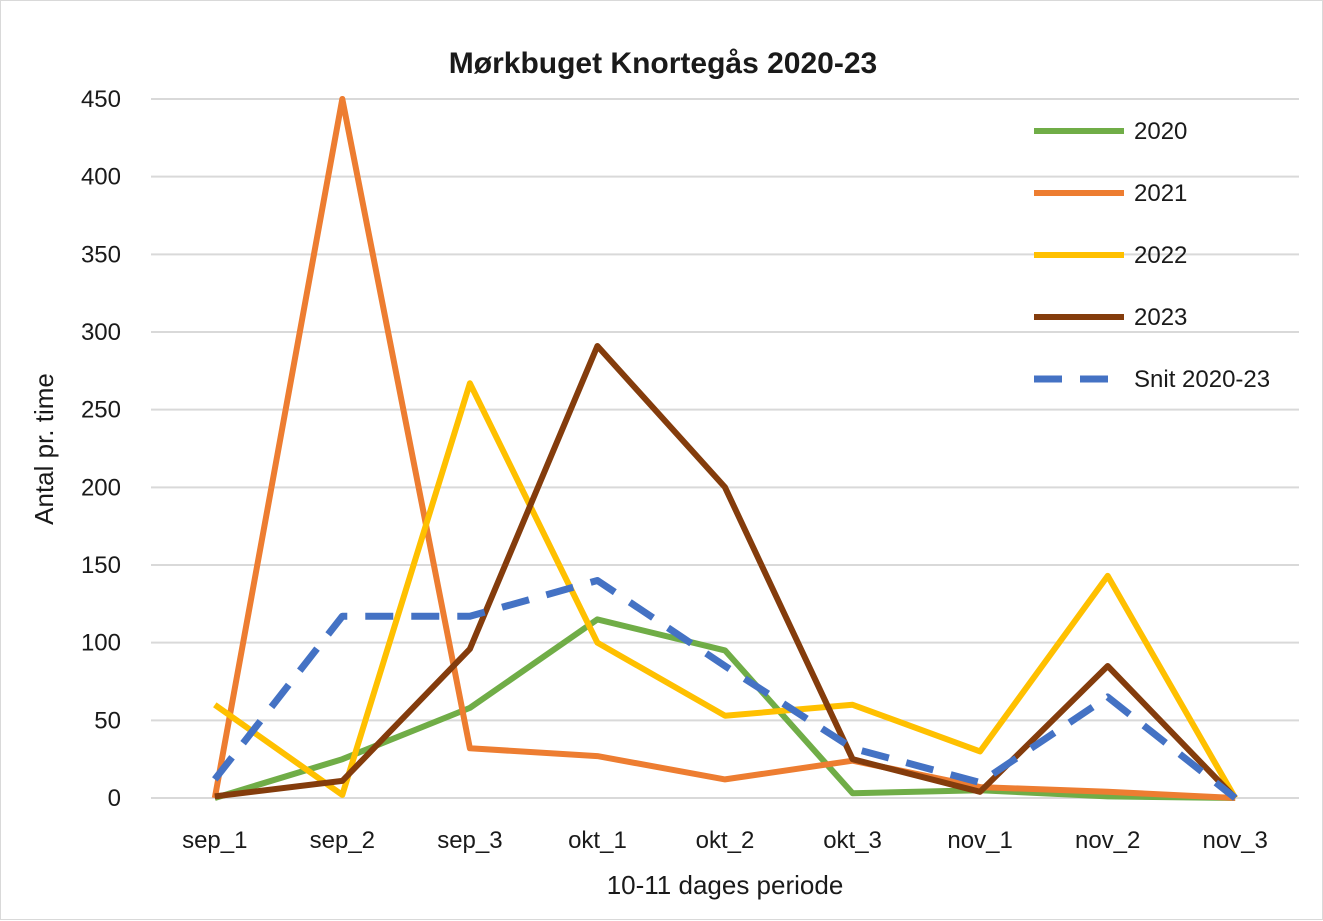 The image size is (1323, 921). Describe the element at coordinates (101, 410) in the screenshot. I see `y-tick-label: 250` at that location.